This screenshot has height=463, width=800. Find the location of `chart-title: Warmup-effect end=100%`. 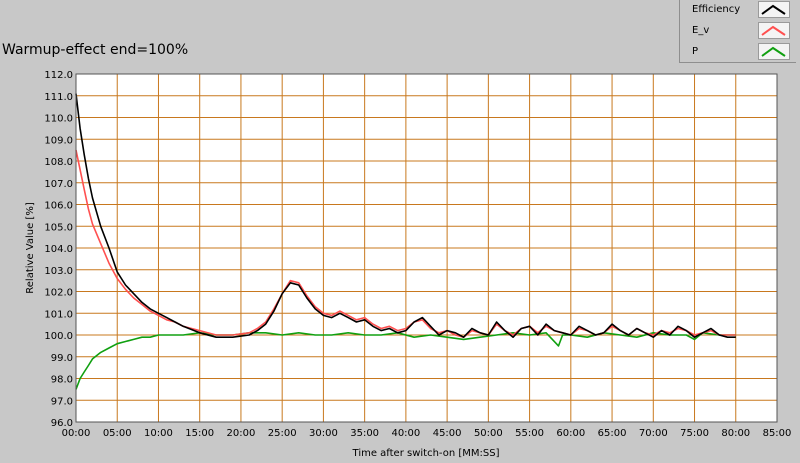

chart-title: Warmup-effect end=100% is located at coordinates (95, 50).